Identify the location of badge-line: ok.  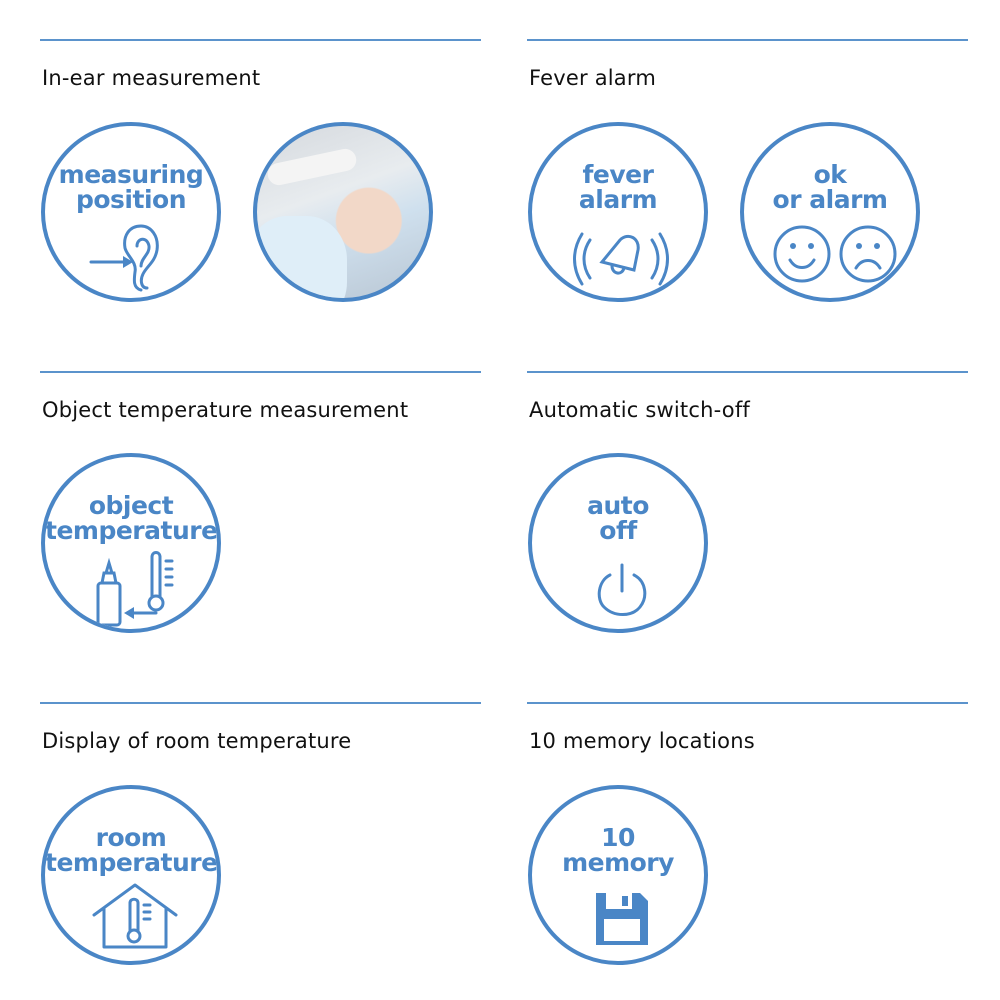
(830, 174).